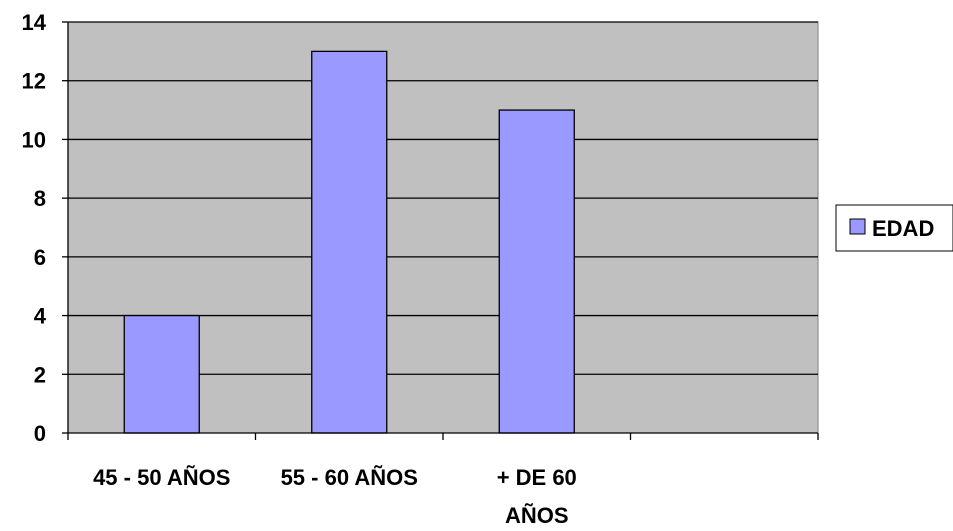 The height and width of the screenshot is (531, 953). What do you see at coordinates (903, 228) in the screenshot?
I see `legend-label-edad: EDAD` at bounding box center [903, 228].